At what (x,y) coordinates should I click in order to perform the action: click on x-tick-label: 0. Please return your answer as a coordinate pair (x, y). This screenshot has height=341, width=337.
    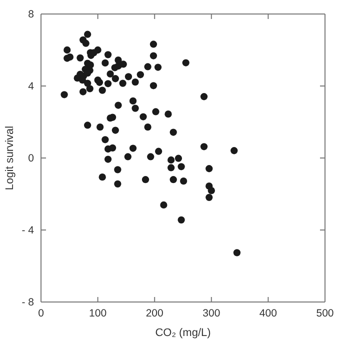
    Looking at the image, I should click on (41, 313).